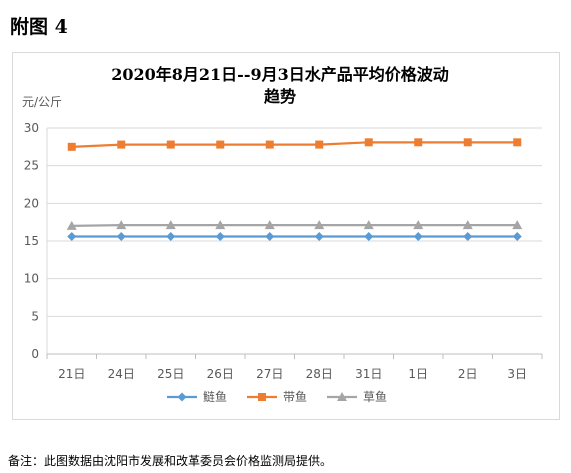  What do you see at coordinates (220, 374) in the screenshot?
I see `x-tick-label-3: 26日` at bounding box center [220, 374].